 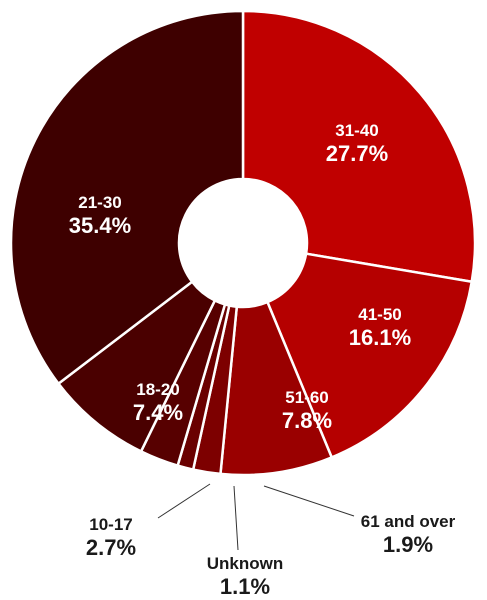 I want to click on value-label-21-30: 35.4%, so click(x=100, y=225).